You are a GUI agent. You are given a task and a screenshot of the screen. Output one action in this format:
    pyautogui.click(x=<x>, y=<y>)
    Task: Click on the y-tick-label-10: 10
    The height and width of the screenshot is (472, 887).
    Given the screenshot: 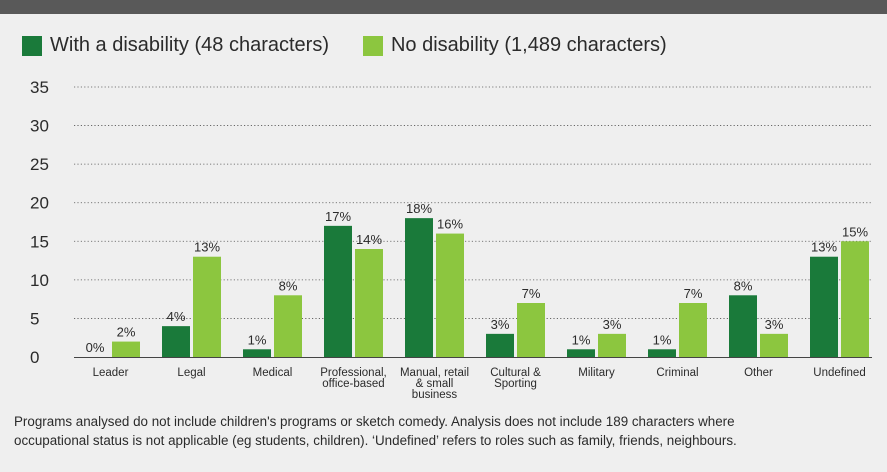 What is the action you would take?
    pyautogui.click(x=39, y=280)
    